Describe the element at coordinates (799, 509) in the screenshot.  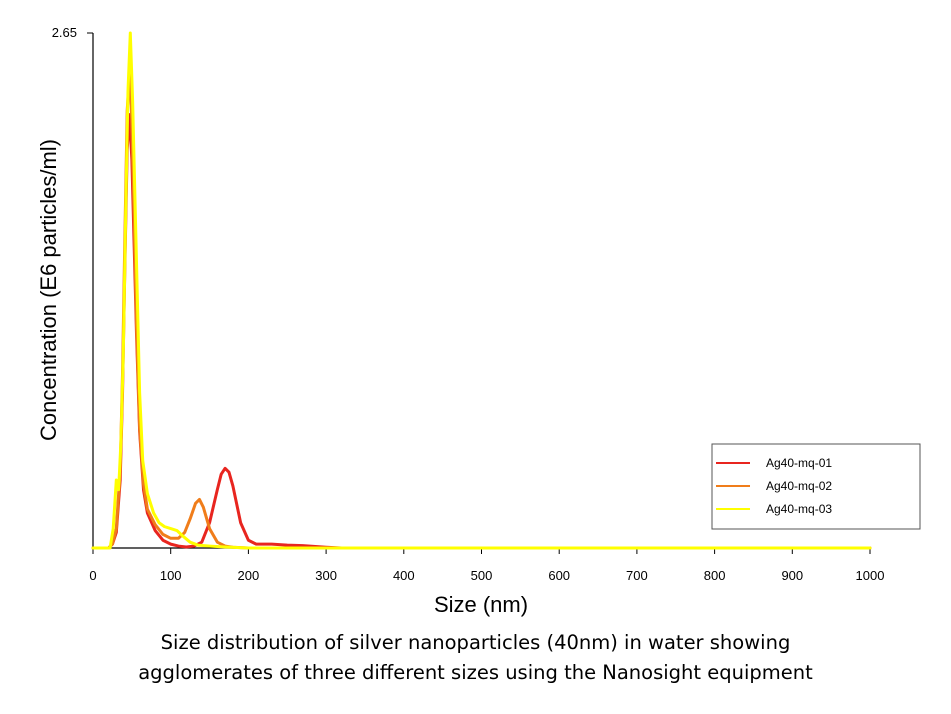
I see `legend-label-3: Ag40-mq-03` at that location.